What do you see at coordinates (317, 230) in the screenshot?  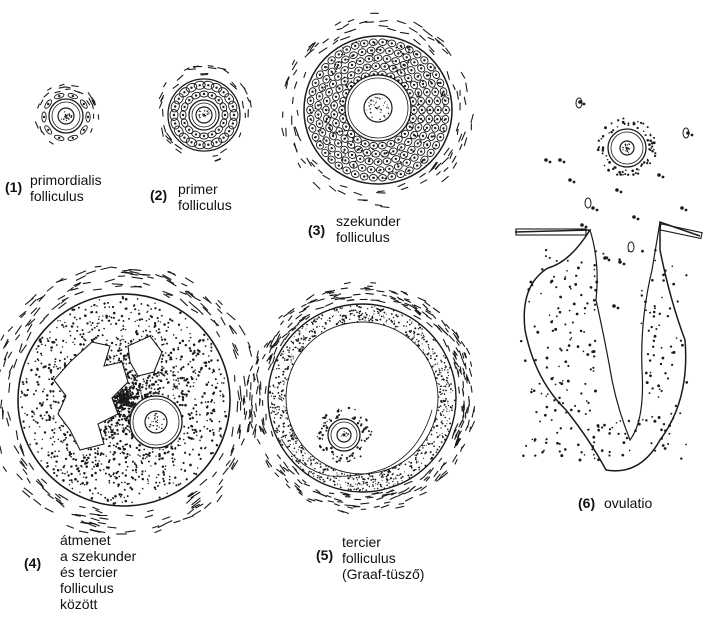 I see `stage-3-number: (3)` at bounding box center [317, 230].